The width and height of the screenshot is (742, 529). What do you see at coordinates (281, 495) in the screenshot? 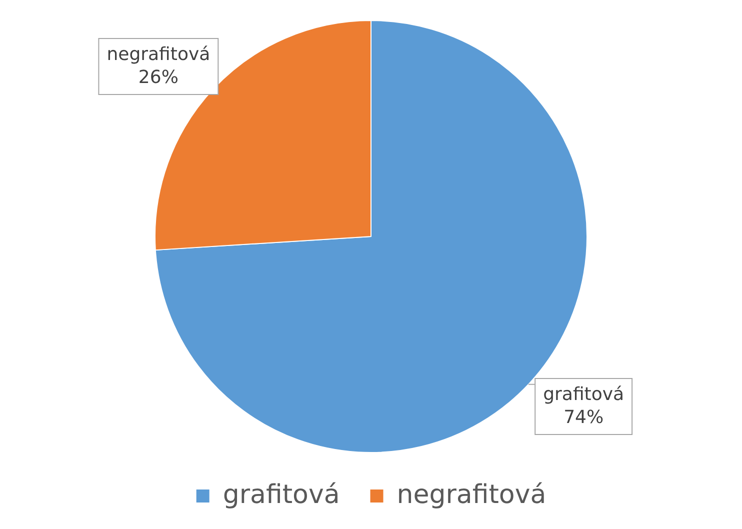
I see `legend-label: grafitová` at bounding box center [281, 495].